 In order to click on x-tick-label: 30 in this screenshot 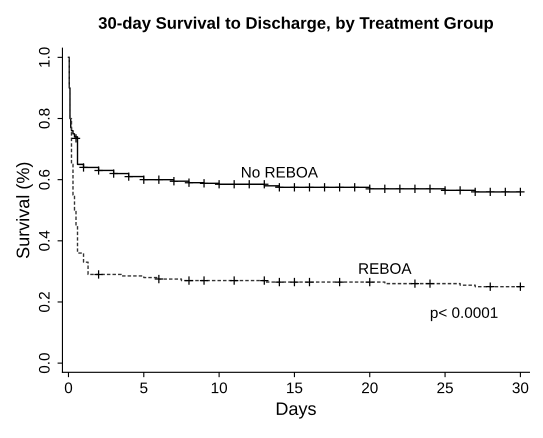, I will do `click(520, 388)`.